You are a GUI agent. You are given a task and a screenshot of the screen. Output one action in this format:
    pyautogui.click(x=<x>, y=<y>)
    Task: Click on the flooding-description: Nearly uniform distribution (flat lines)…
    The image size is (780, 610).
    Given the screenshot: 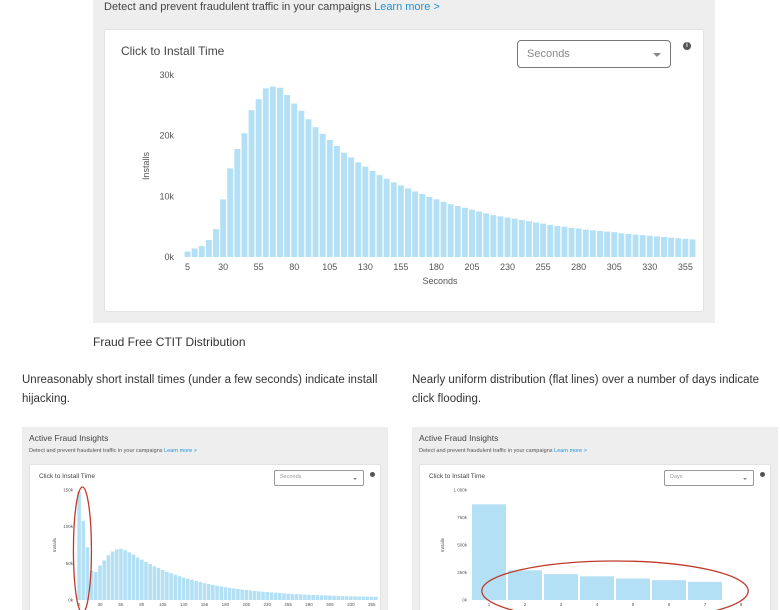 What is the action you would take?
    pyautogui.click(x=586, y=389)
    